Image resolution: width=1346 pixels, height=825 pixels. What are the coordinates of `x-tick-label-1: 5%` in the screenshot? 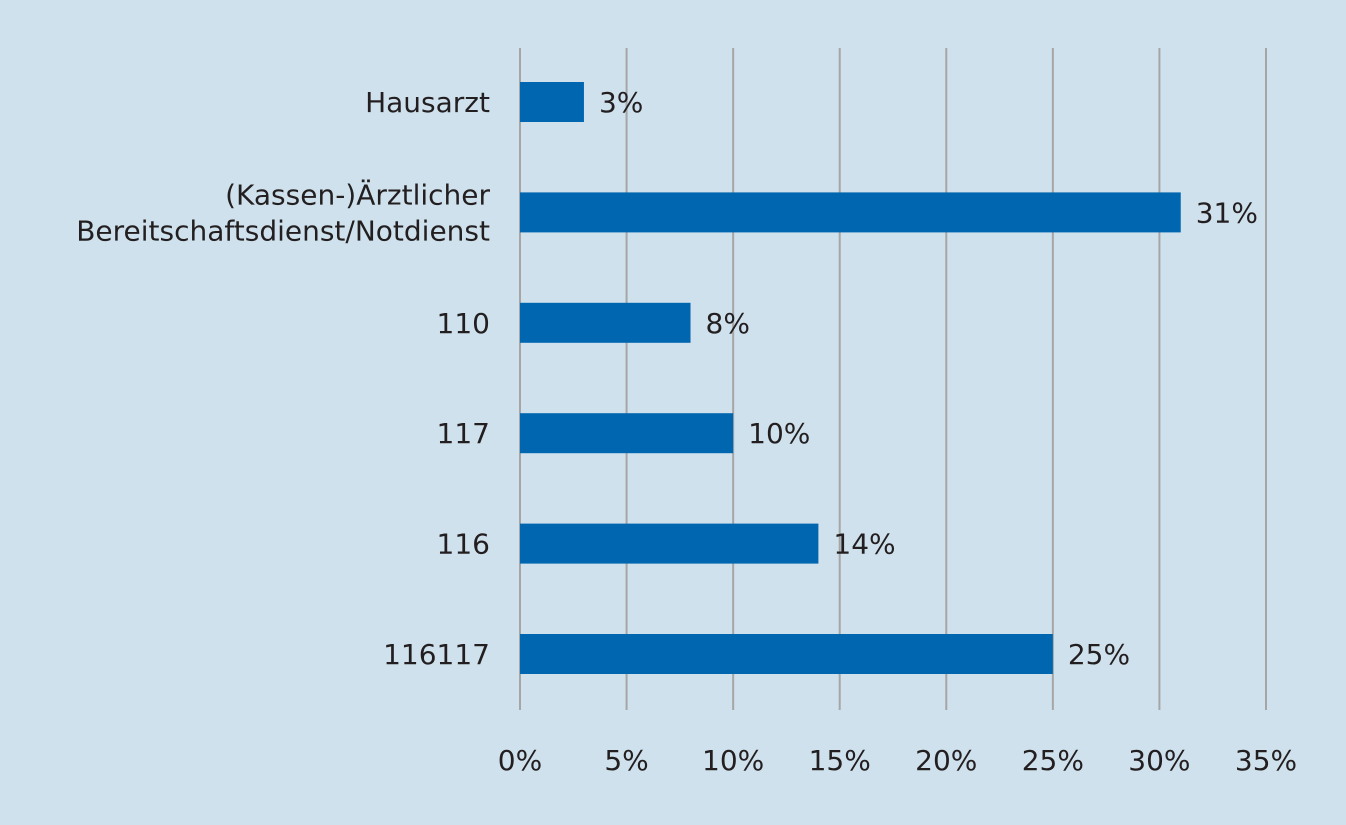 It's located at (626, 760).